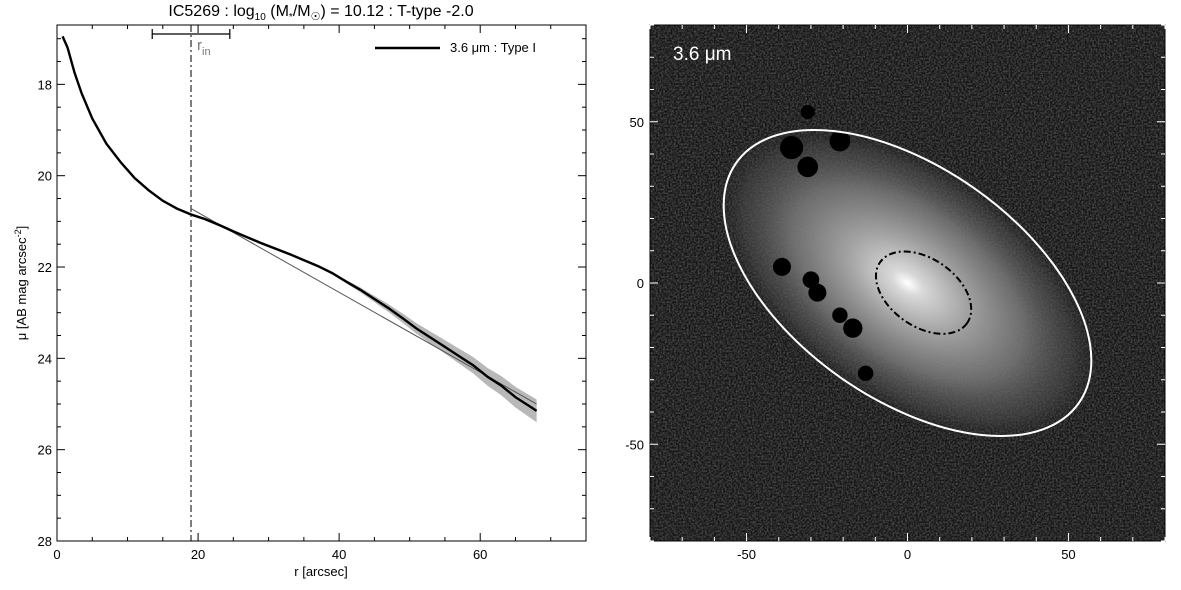 The width and height of the screenshot is (1181, 590). Describe the element at coordinates (191, 34) in the screenshot. I see `r-in-range-marker` at that location.